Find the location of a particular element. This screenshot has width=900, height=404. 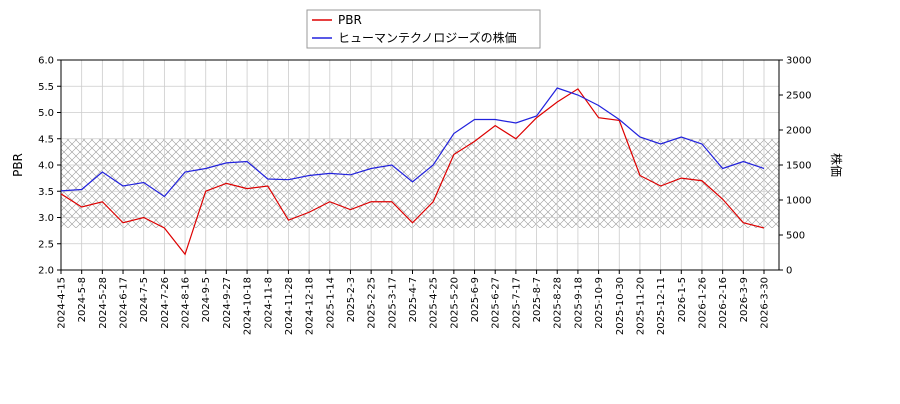

x-tick-label: 2026-3-30 is located at coordinates (765, 303).